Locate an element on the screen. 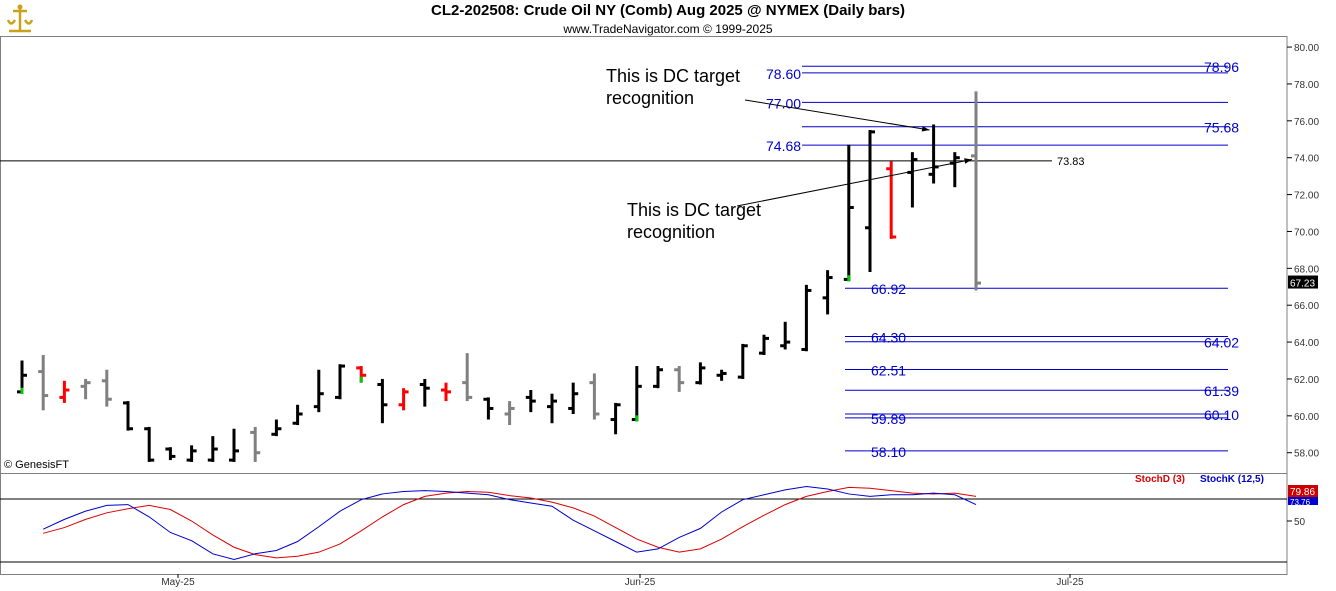 The image size is (1336, 591). price-tick-label: 80.00 is located at coordinates (1306, 48).